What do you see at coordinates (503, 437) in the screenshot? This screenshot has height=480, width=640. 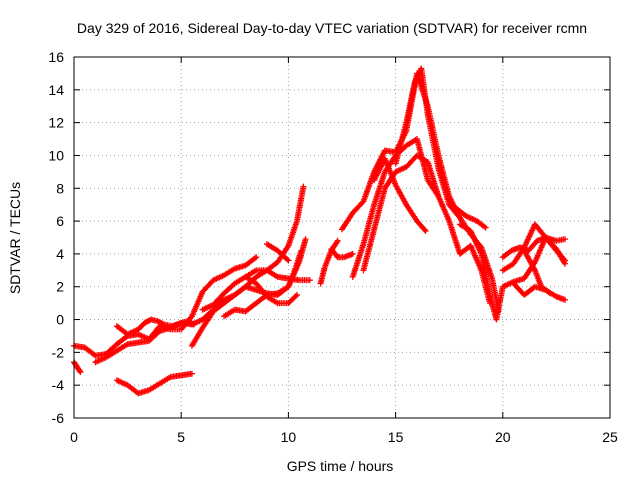 I see `x-tick-label: 20` at bounding box center [503, 437].